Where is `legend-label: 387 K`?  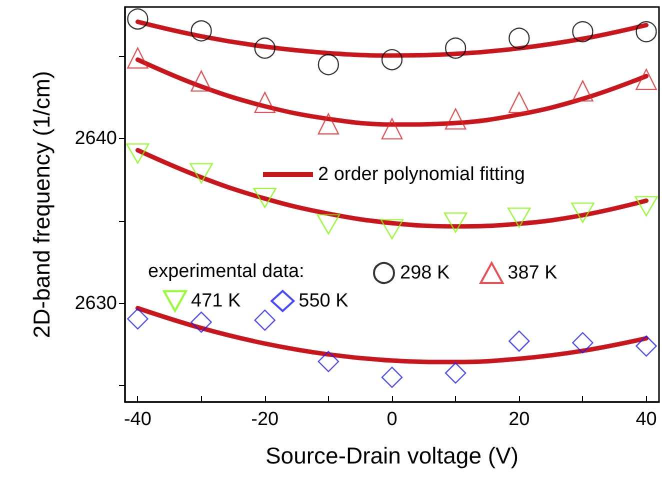 legend-label: 387 K is located at coordinates (533, 273).